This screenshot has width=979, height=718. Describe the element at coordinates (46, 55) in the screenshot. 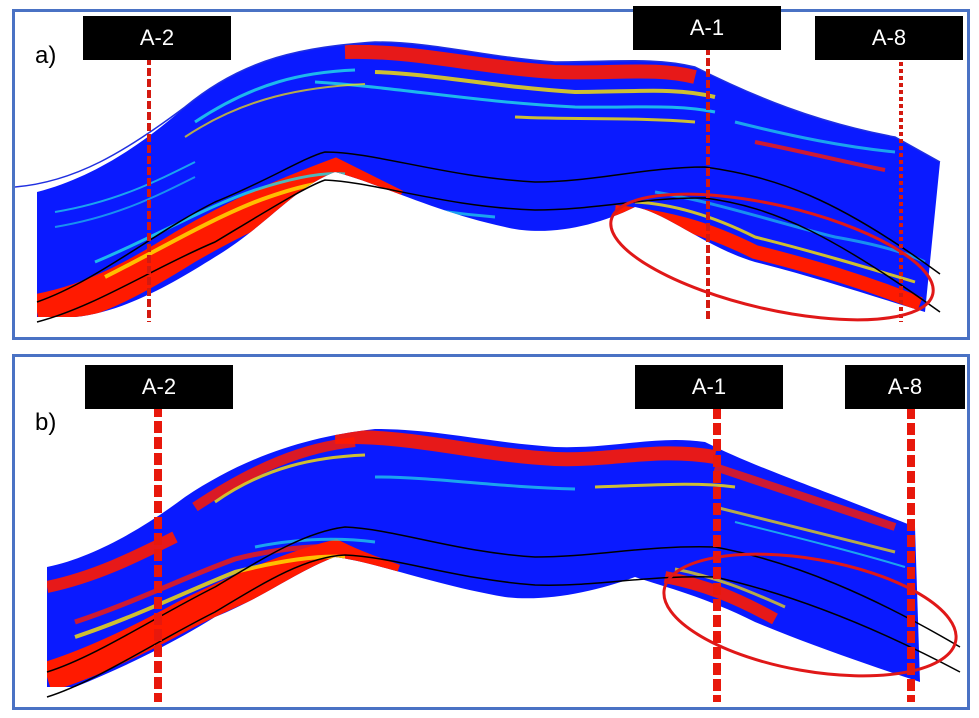

I see `panel-label: a)` at that location.